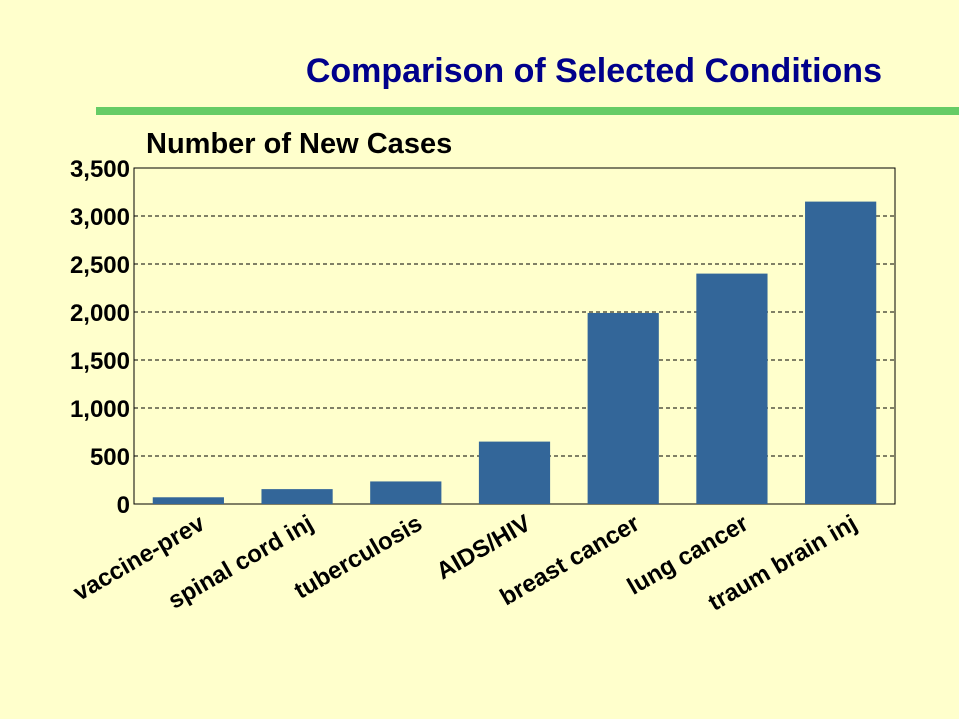 This screenshot has width=959, height=719. What do you see at coordinates (100, 337) in the screenshot?
I see `y-tick-labels: 0 500 1,000 1,500 2,000 2,500 3,000 3,500` at bounding box center [100, 337].